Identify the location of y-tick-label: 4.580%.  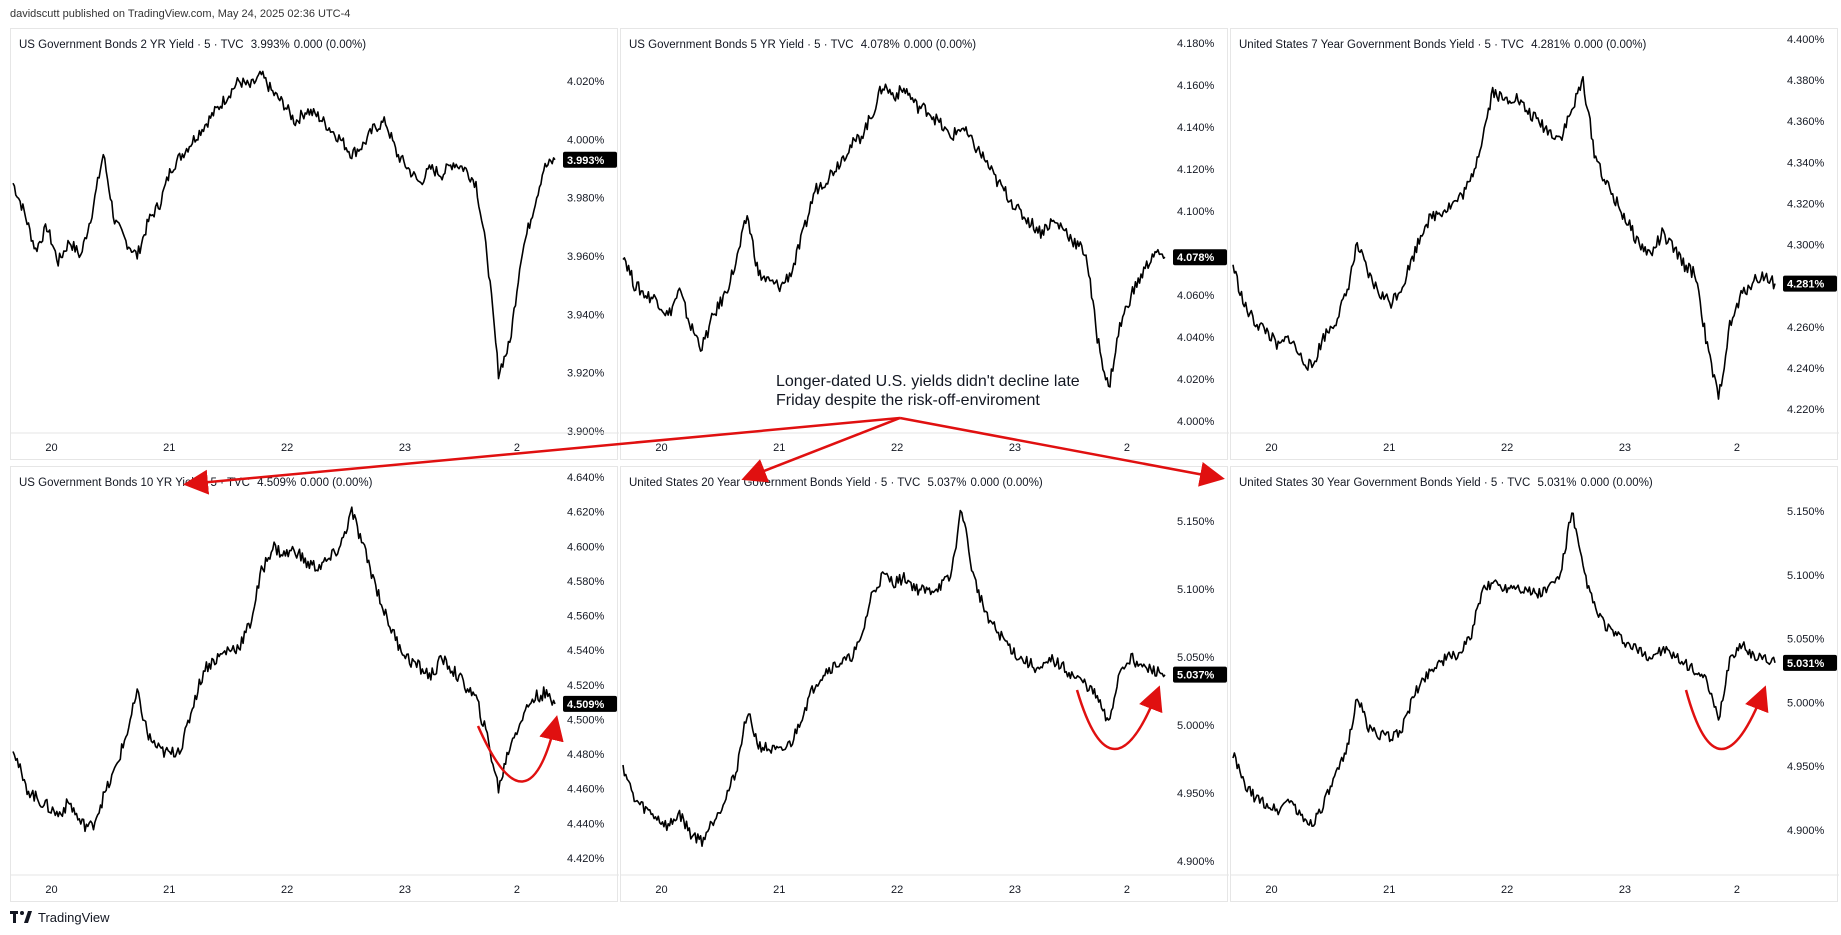
(586, 582).